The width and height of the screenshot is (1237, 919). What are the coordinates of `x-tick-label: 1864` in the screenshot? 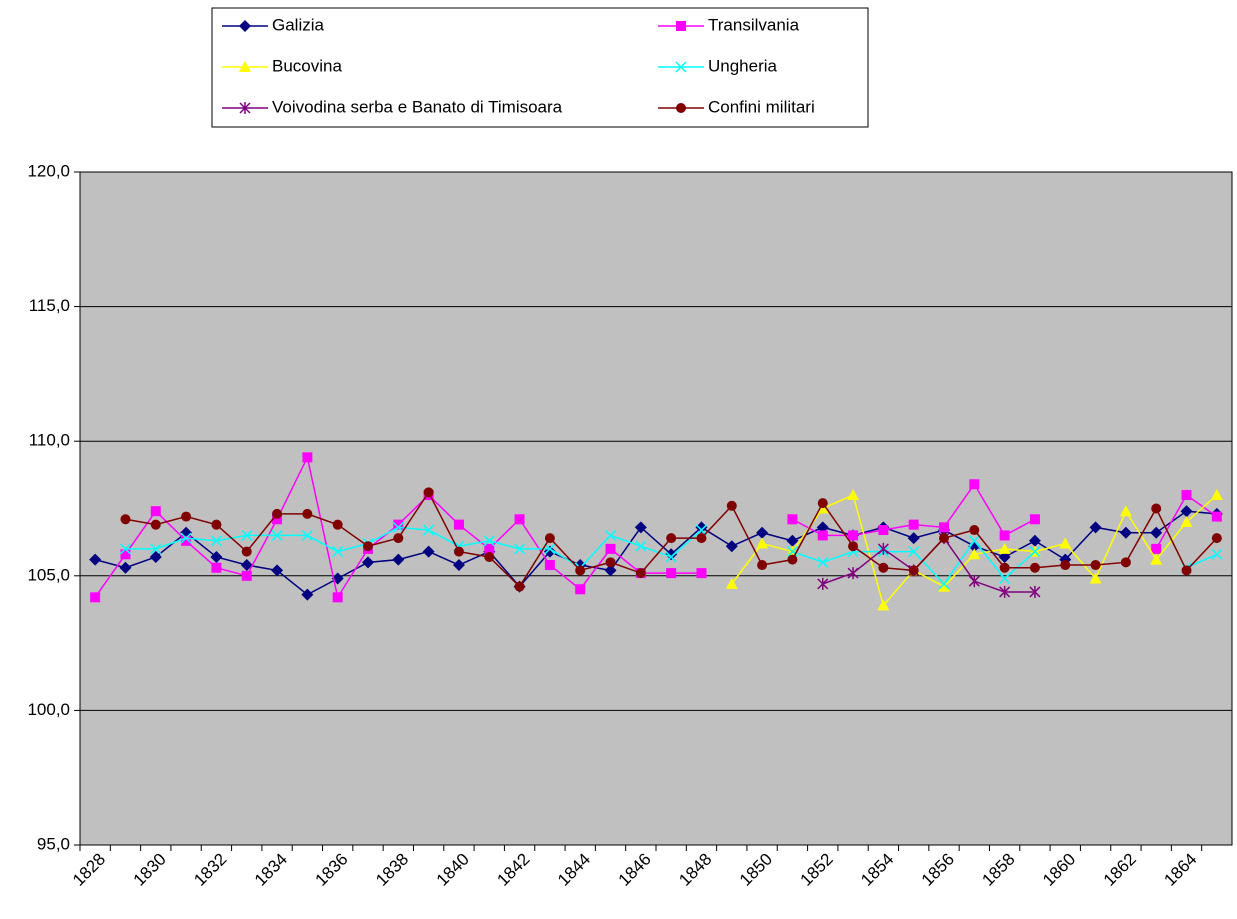 It's located at (1180, 870).